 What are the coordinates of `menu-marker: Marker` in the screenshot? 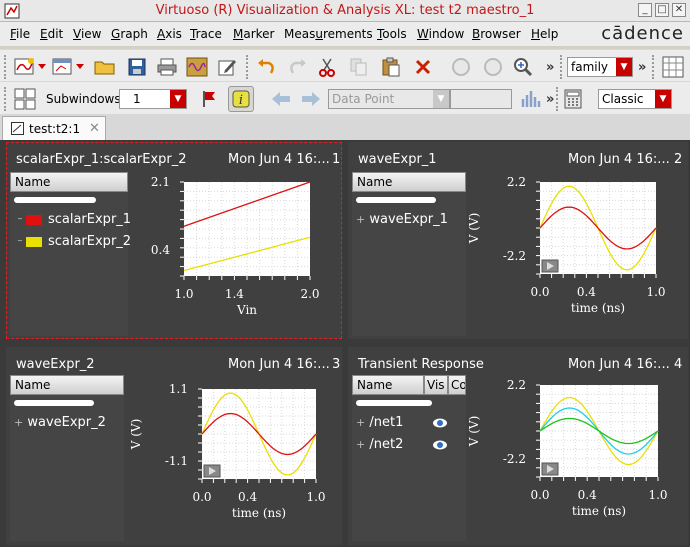 It's located at (254, 34).